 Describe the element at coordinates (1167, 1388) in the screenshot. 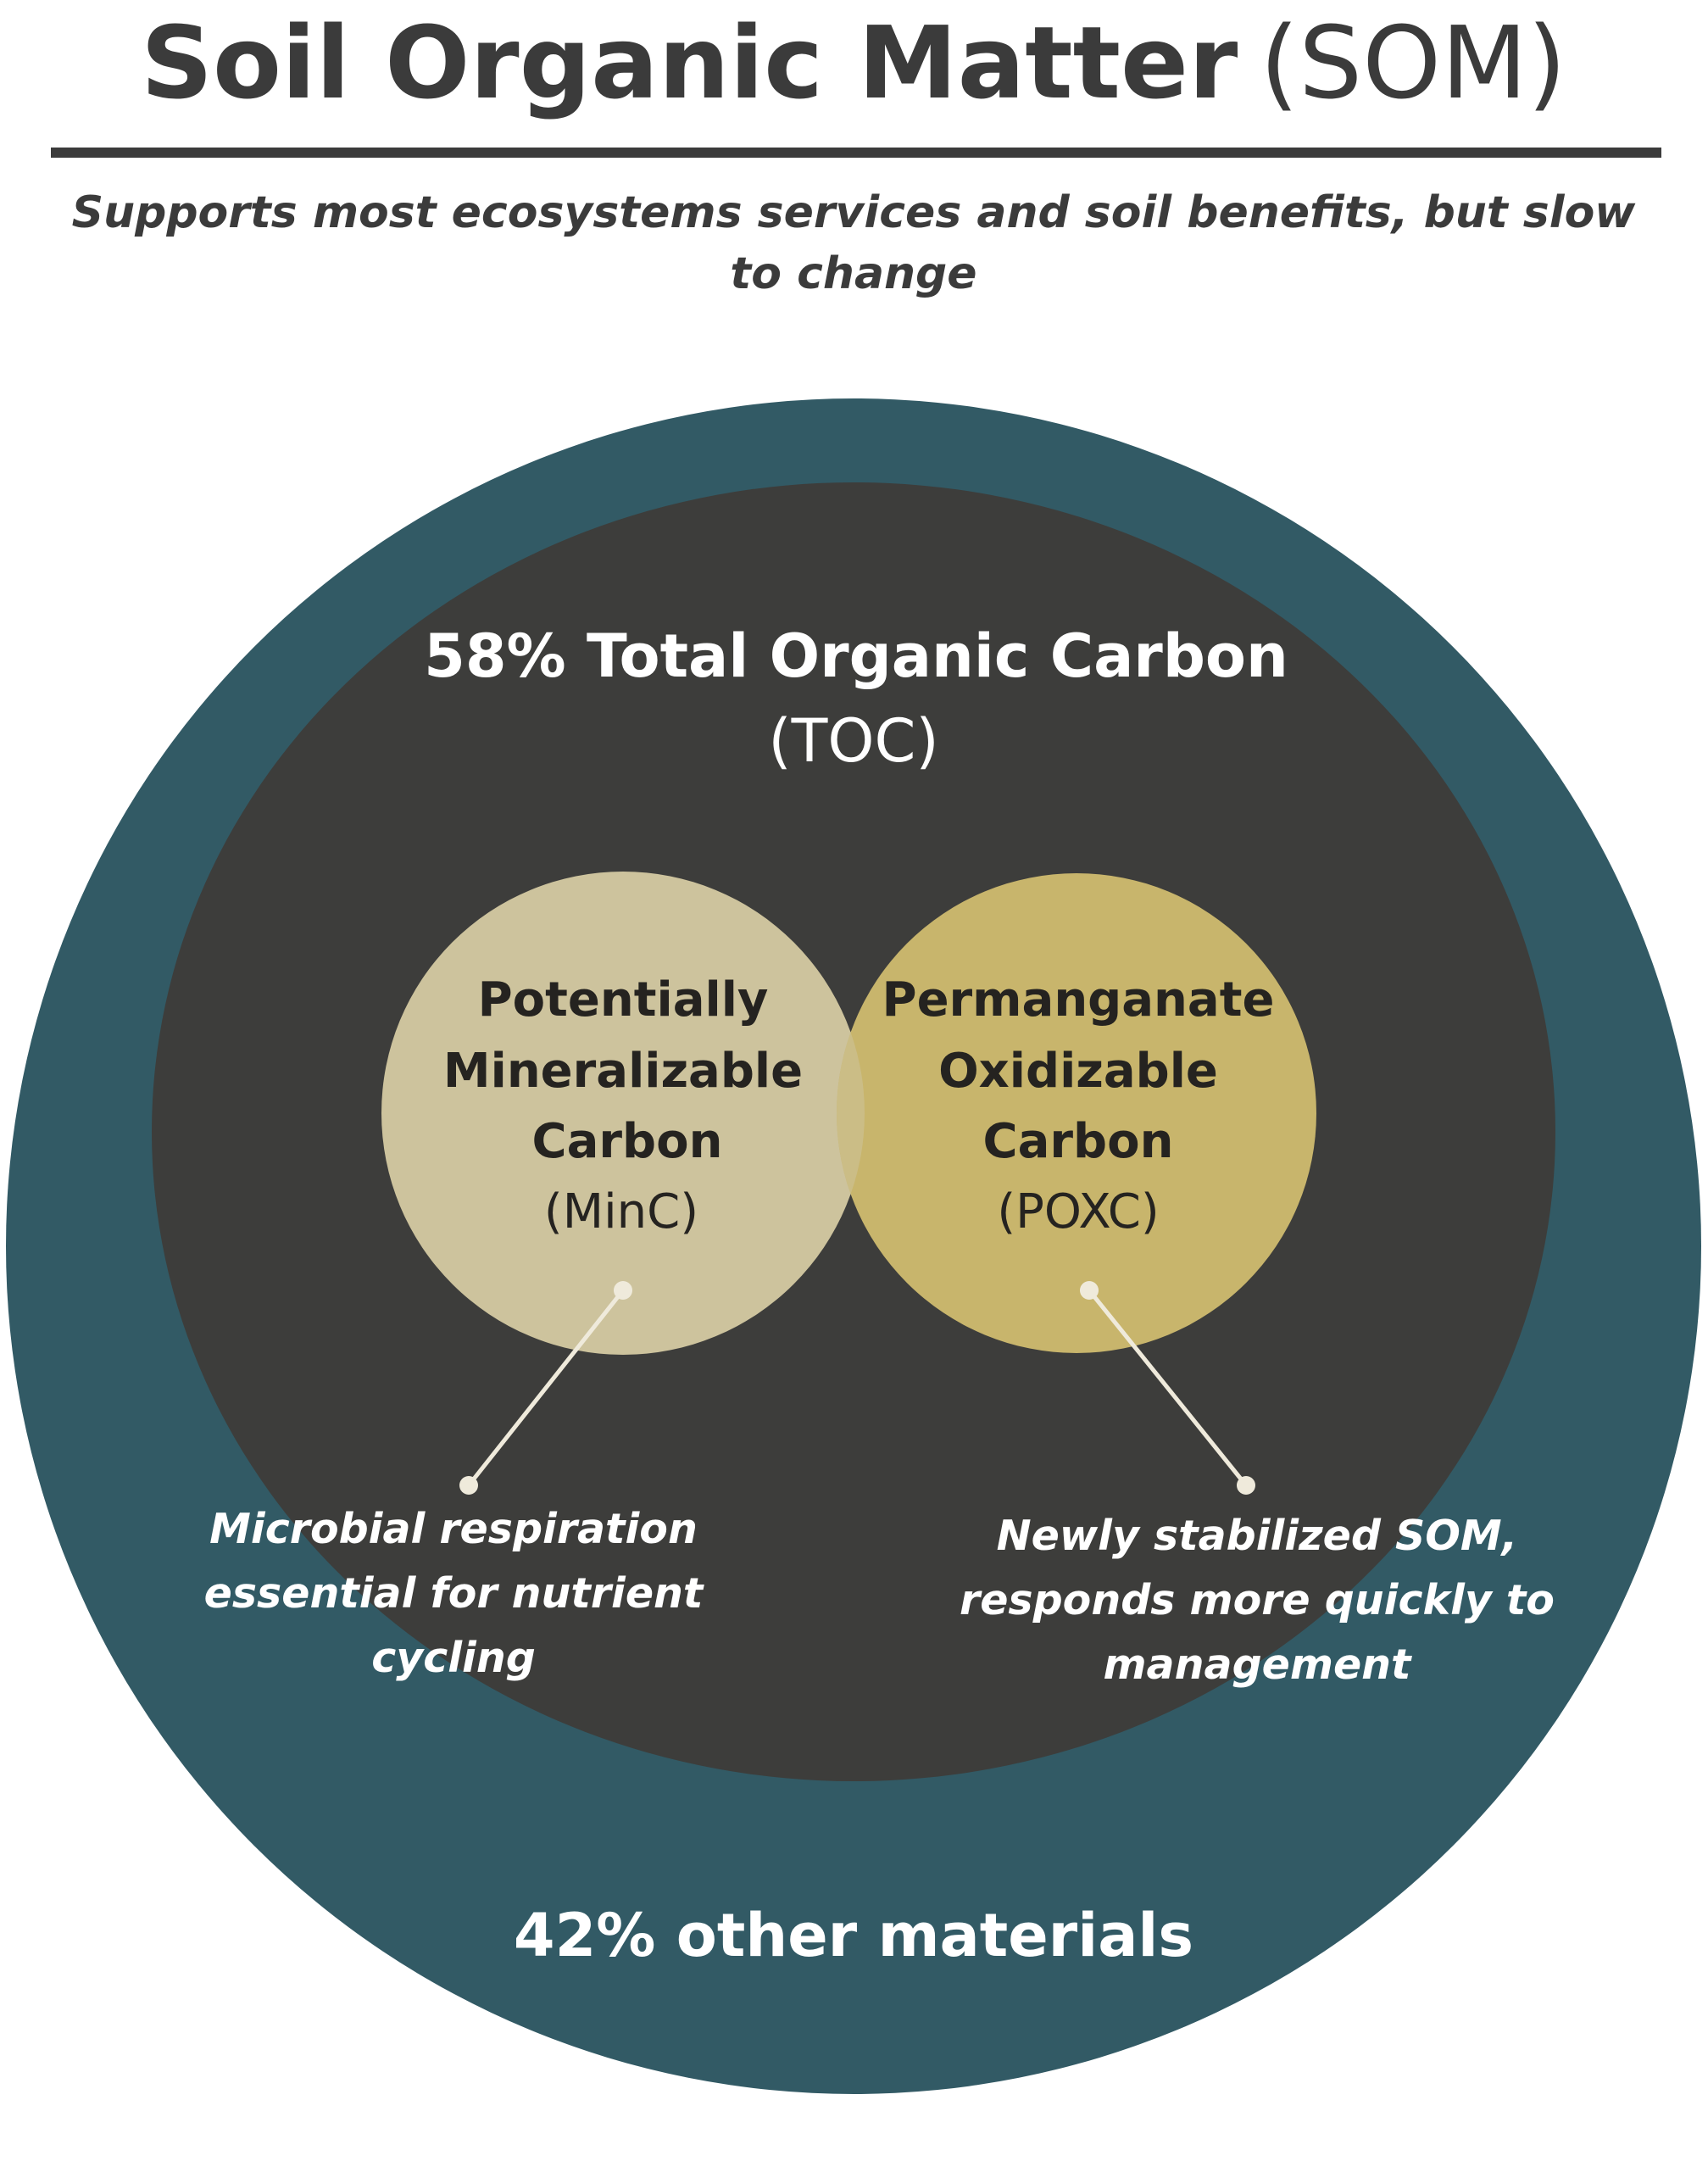

I see `poxc-connector` at that location.